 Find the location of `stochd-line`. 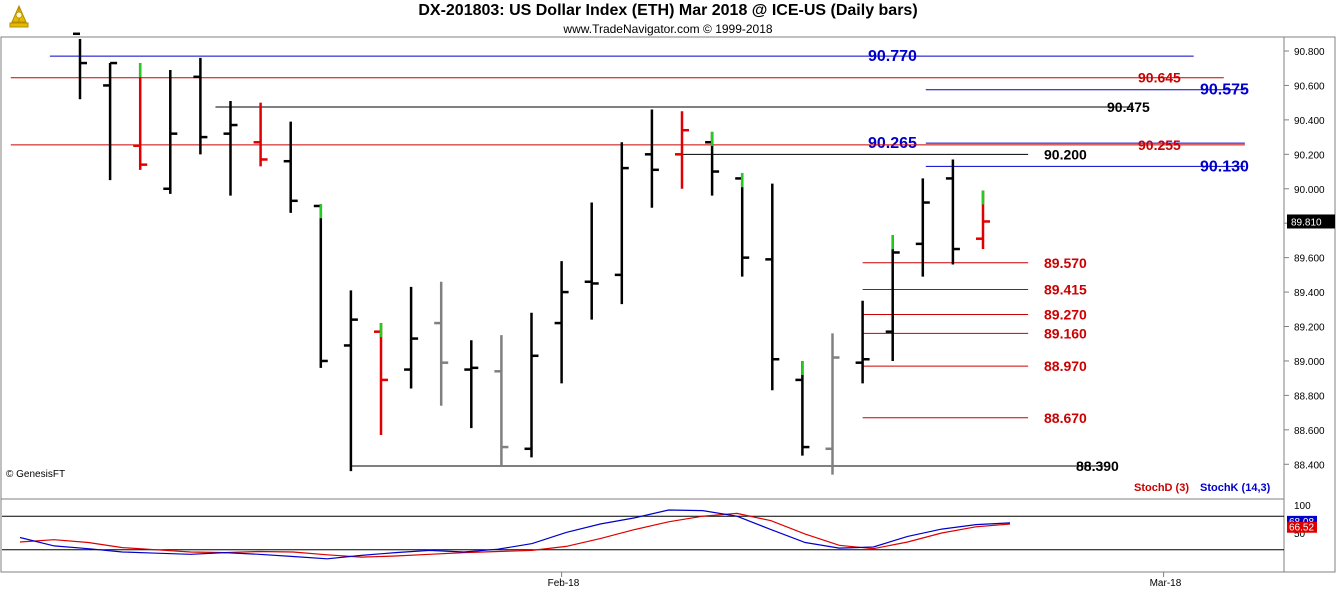

stochd-line is located at coordinates (515, 535).